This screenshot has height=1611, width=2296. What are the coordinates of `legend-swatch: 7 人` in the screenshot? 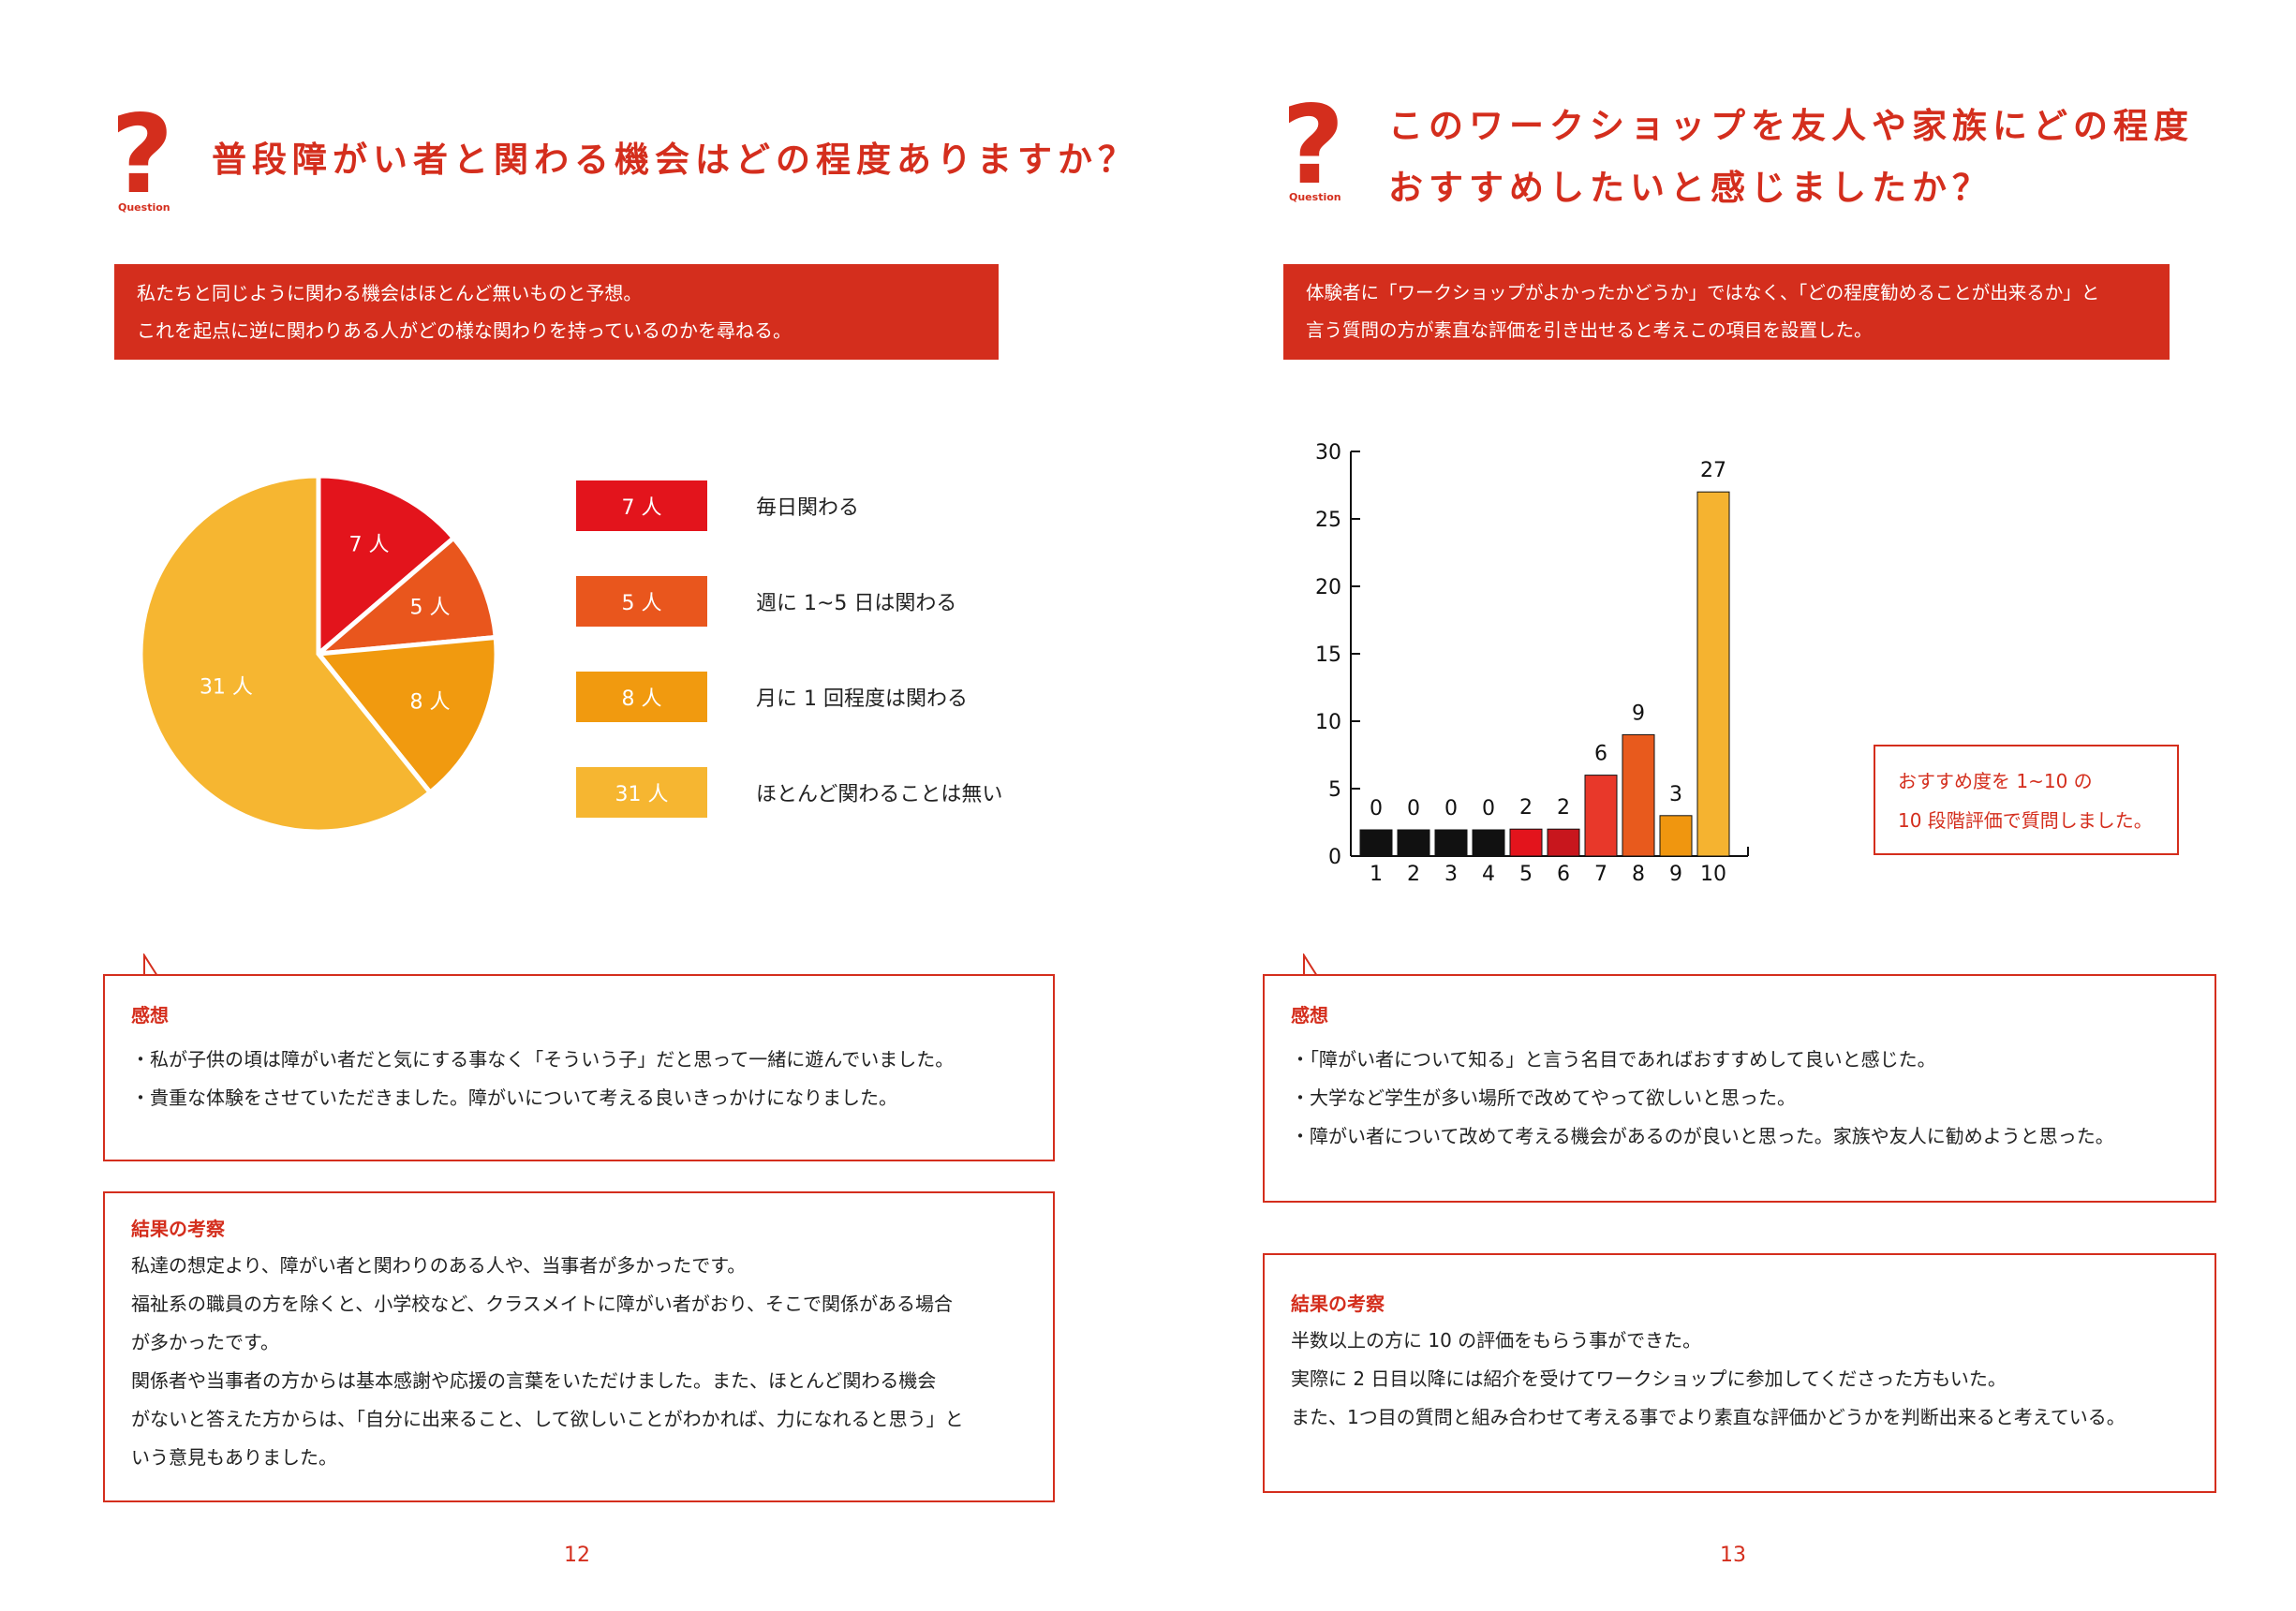 It's located at (641, 505).